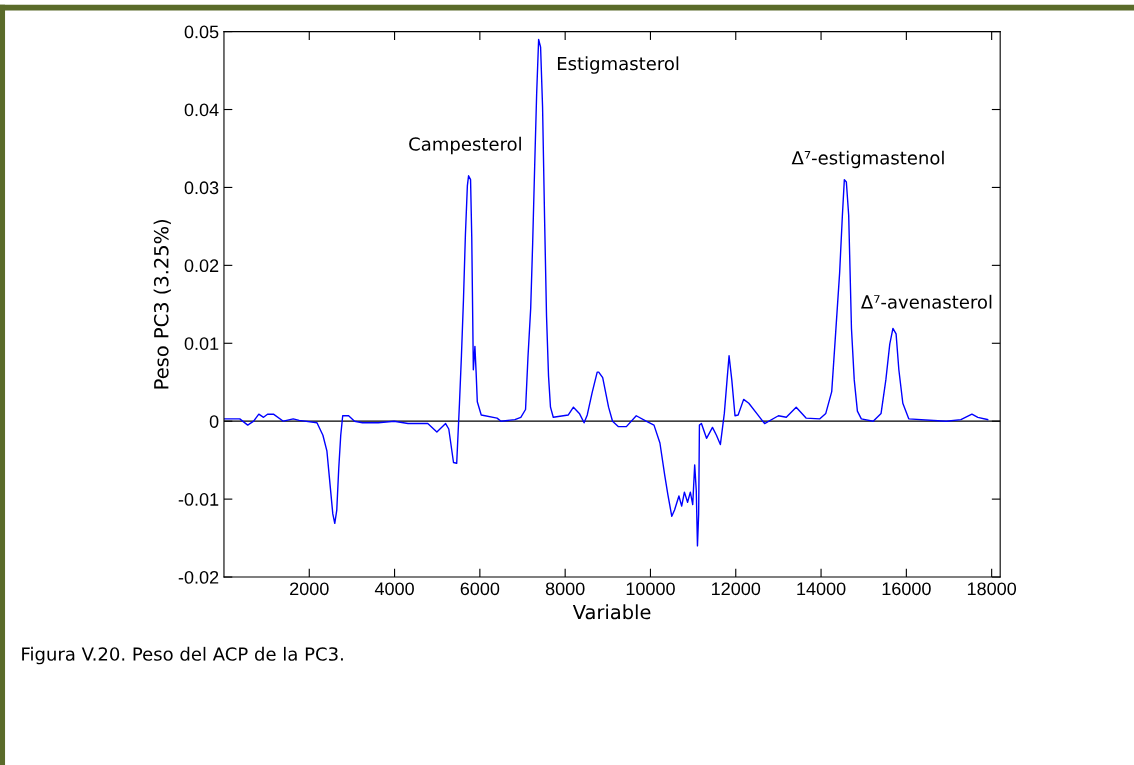  Describe the element at coordinates (162, 304) in the screenshot. I see `y-axis-title: Peso PC3 (3.25%)` at that location.